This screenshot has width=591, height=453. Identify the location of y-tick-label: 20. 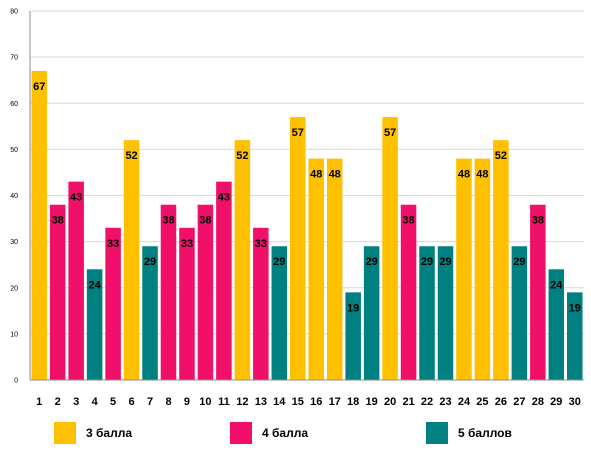
(14, 288).